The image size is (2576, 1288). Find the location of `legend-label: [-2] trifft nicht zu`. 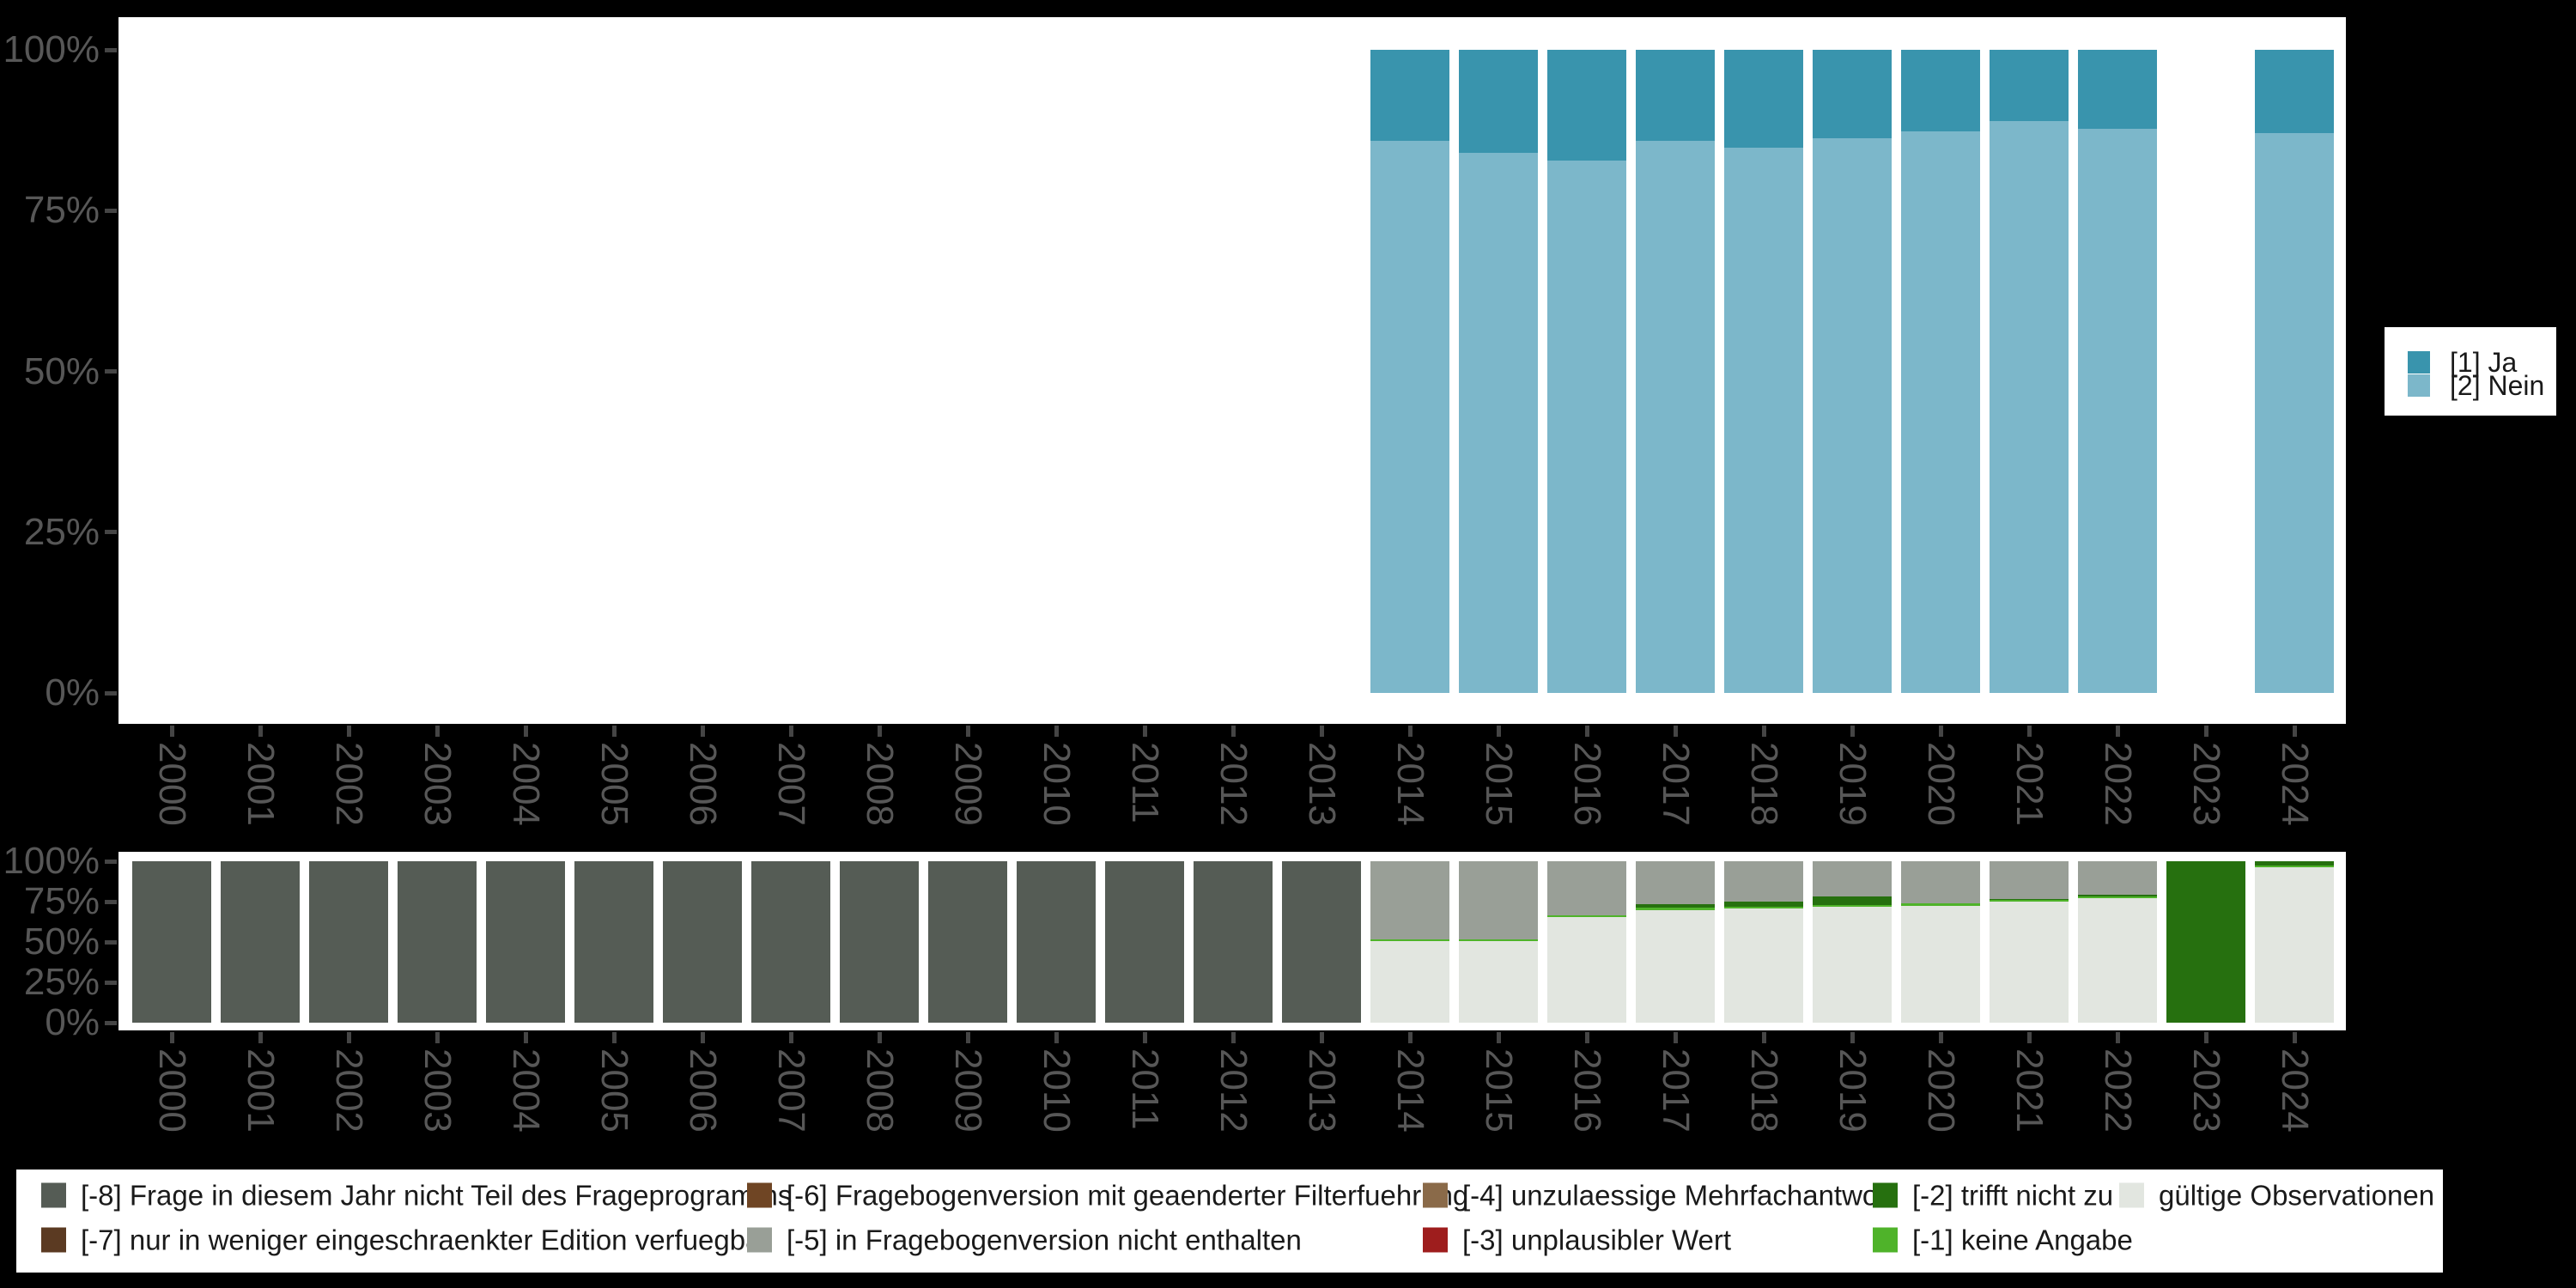

legend-label: [-2] trifft nicht zu is located at coordinates (2013, 1195).